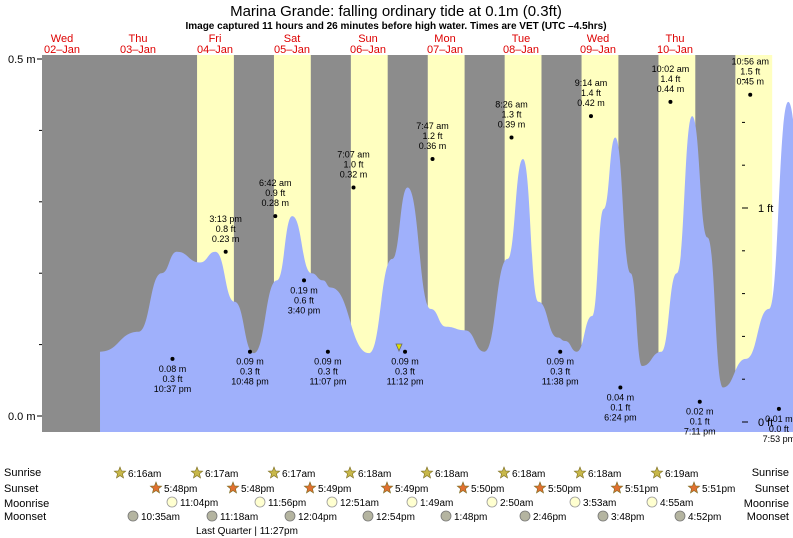  What do you see at coordinates (598, 50) in the screenshot?
I see `day-date: 09–Jan` at bounding box center [598, 50].